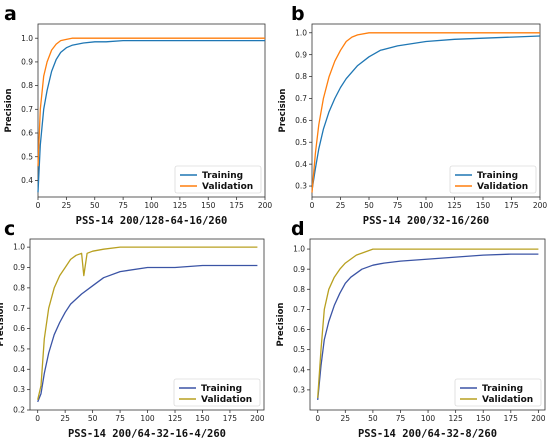 The height and width of the screenshot is (445, 550). I want to click on panel-letter: d, so click(298, 229).